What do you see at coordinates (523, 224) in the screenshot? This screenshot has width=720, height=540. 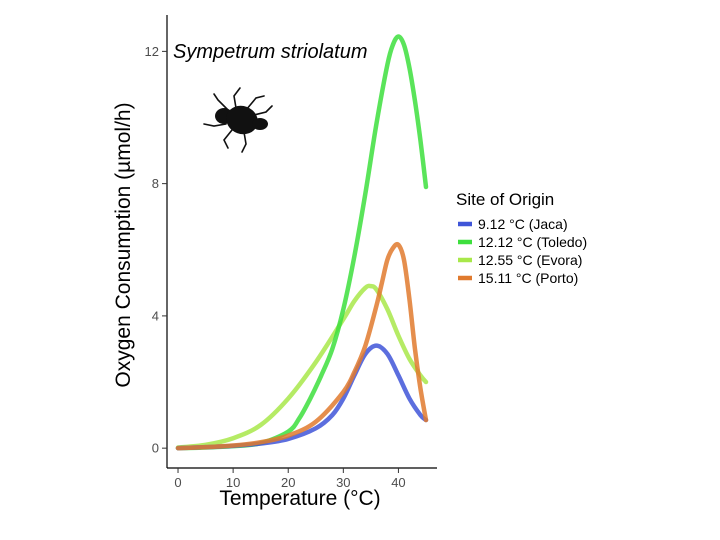 I see `legend-label: 9.12 °C (Jaca)` at bounding box center [523, 224].